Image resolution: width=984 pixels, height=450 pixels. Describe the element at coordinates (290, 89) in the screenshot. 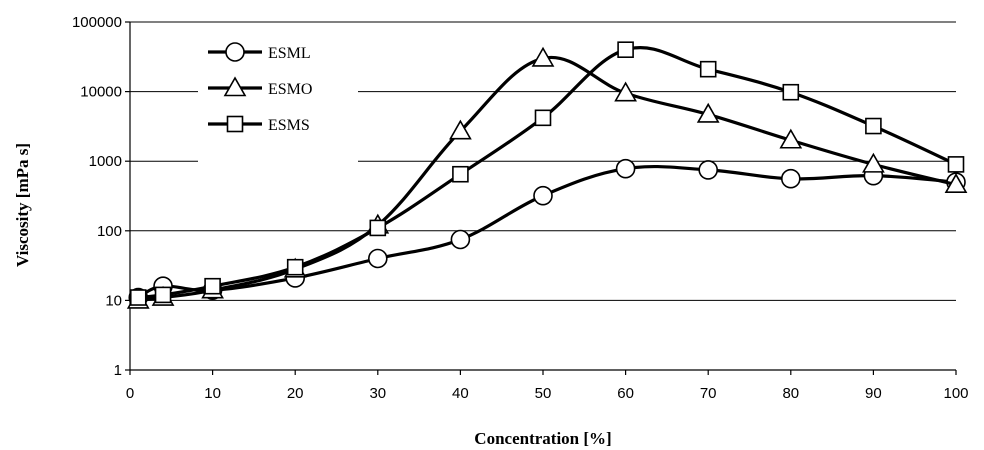

I see `legend-label-esmo: ESMO` at that location.